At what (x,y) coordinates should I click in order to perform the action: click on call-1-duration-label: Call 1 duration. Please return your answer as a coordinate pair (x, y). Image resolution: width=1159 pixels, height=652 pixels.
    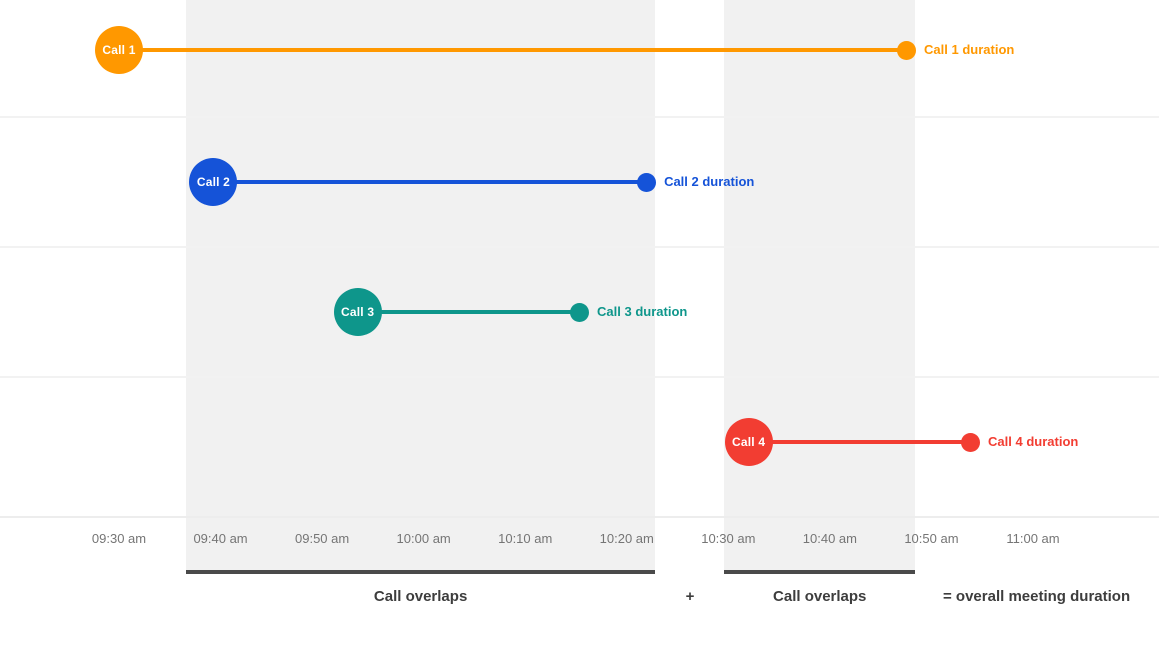
    Looking at the image, I should click on (969, 49).